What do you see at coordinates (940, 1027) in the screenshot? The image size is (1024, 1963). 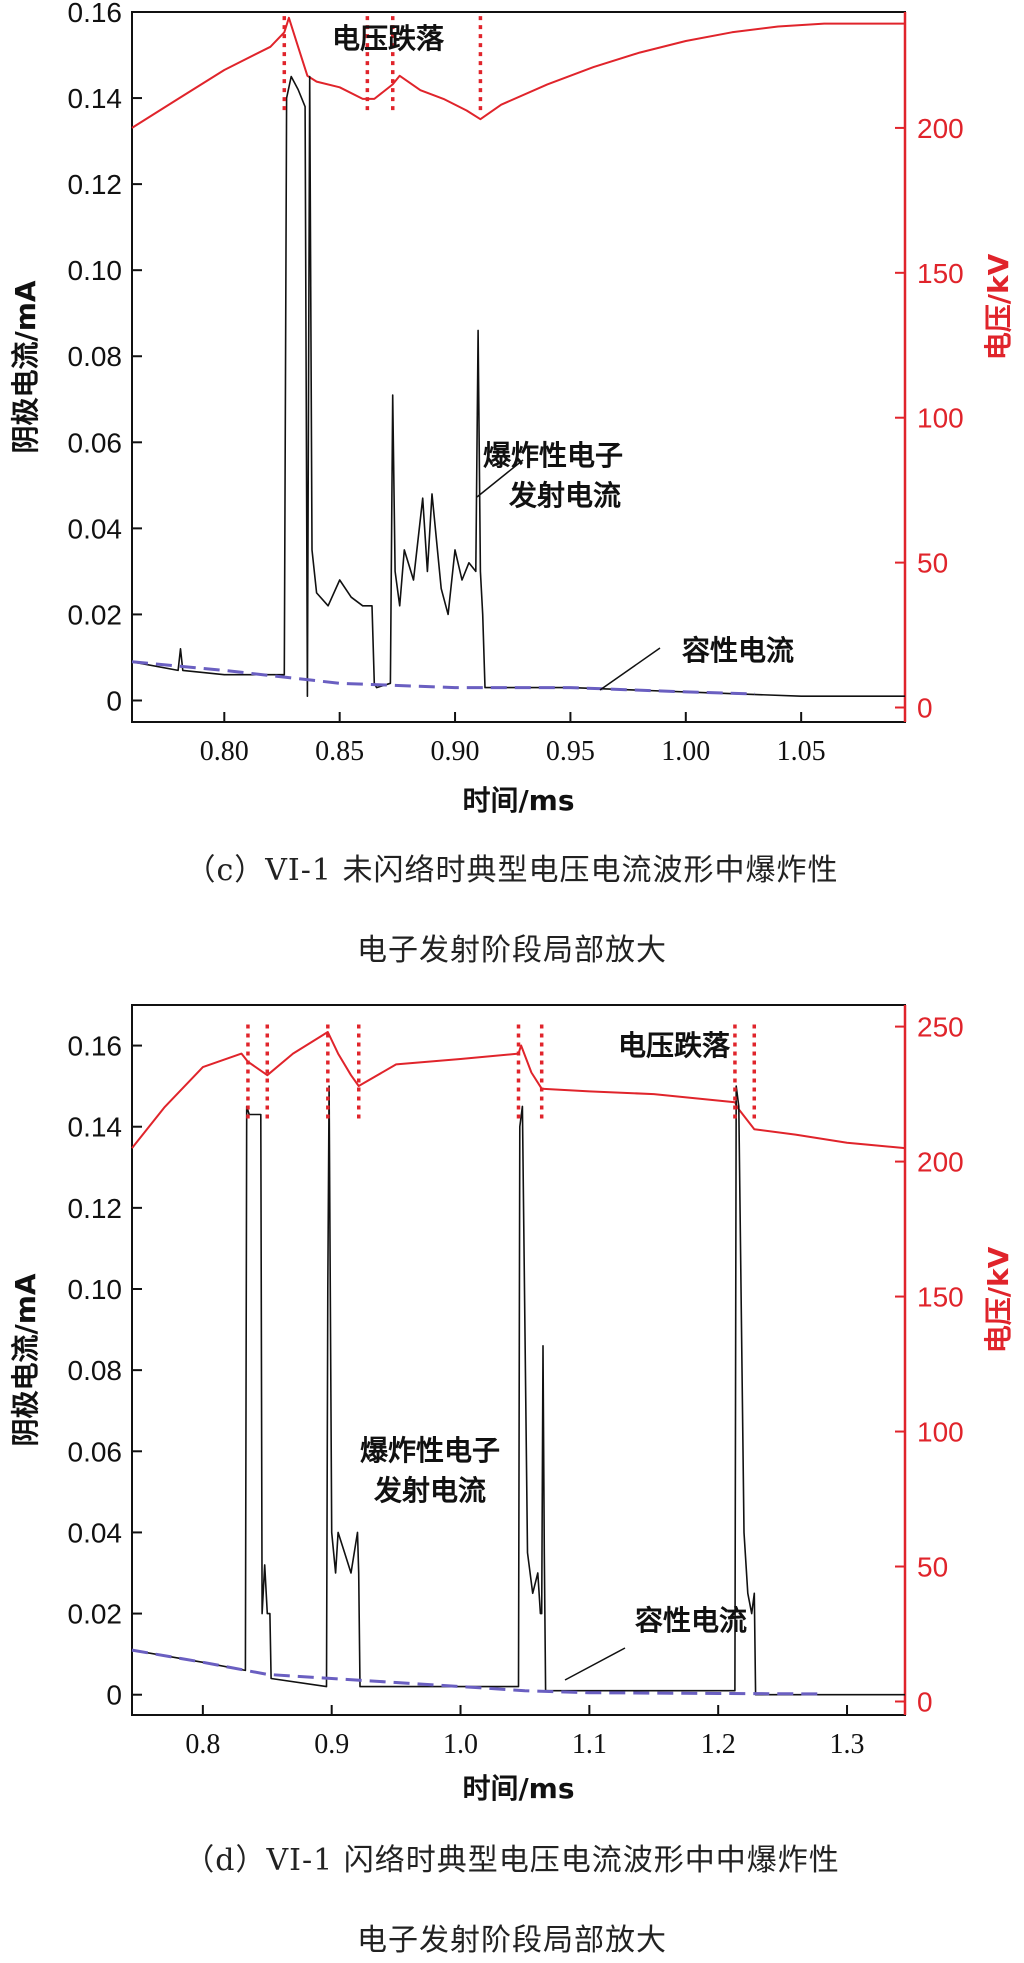 I see `y-right-tick-label: 250` at bounding box center [940, 1027].